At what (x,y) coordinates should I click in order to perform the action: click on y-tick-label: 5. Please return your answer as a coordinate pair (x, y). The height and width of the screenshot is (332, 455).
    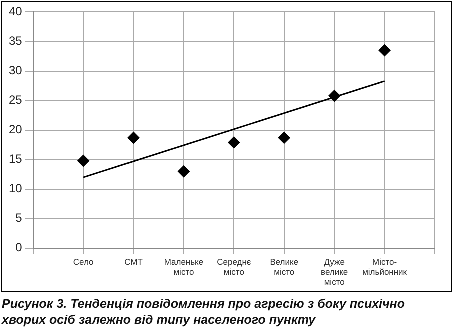
    Looking at the image, I should click on (19, 218).